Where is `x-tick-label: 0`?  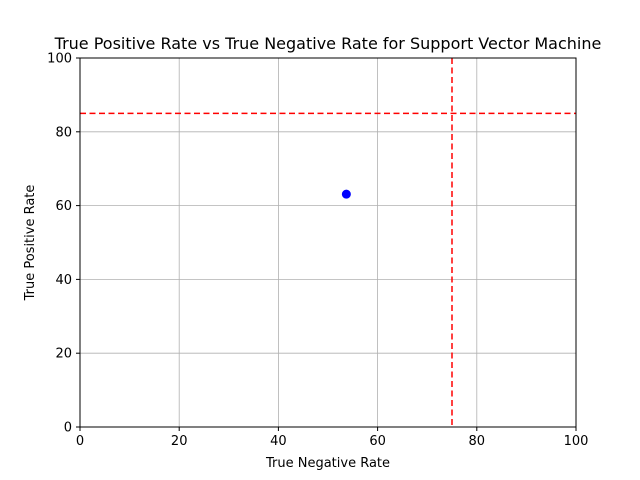 x-tick-label: 0 is located at coordinates (80, 441).